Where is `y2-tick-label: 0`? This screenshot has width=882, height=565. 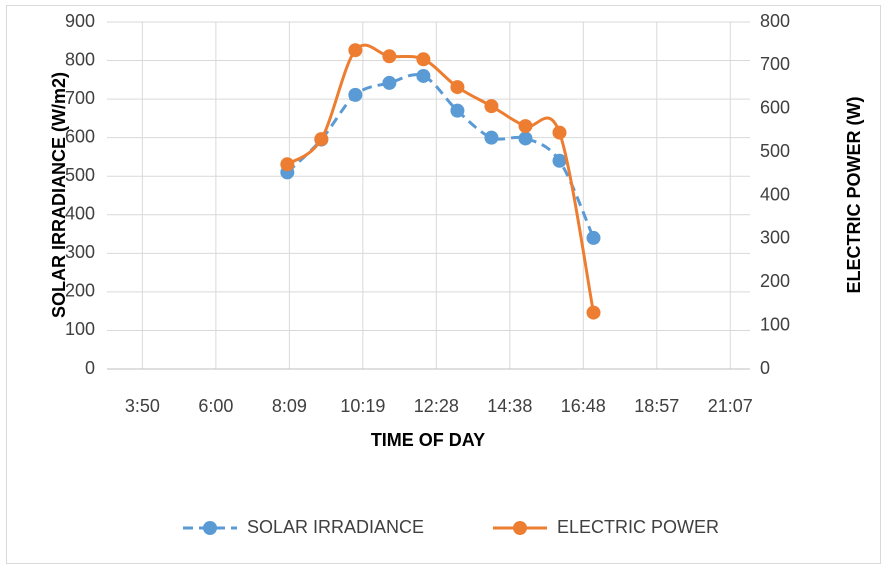
y2-tick-label: 0 is located at coordinates (765, 368).